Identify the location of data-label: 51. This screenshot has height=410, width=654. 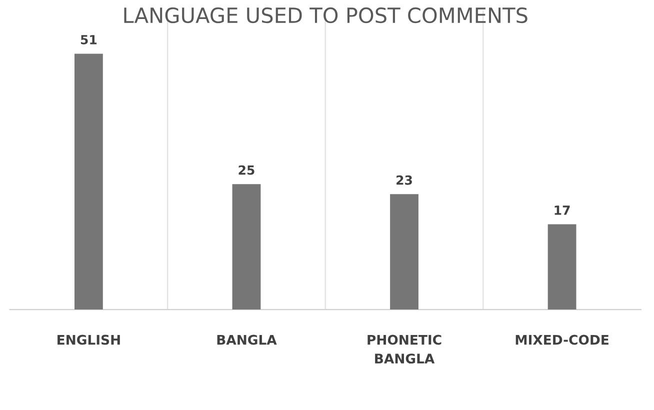
(88, 39).